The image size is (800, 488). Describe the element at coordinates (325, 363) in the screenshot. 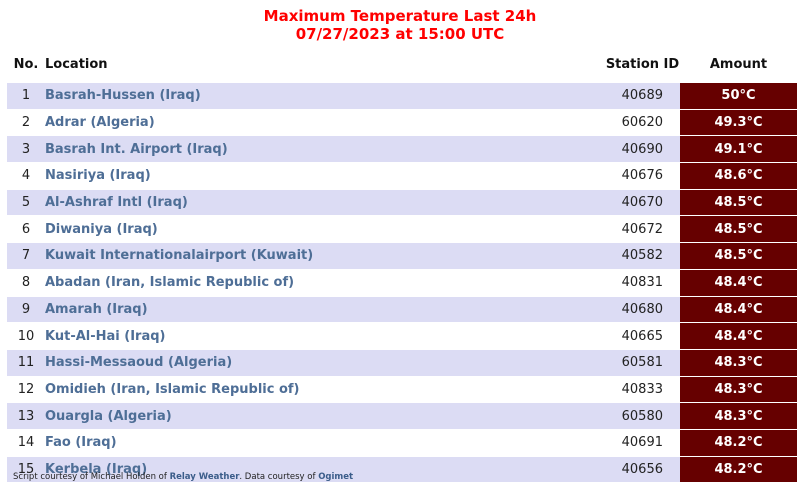

I see `location-cell: Hassi-Messaoud (Algeria)` at that location.